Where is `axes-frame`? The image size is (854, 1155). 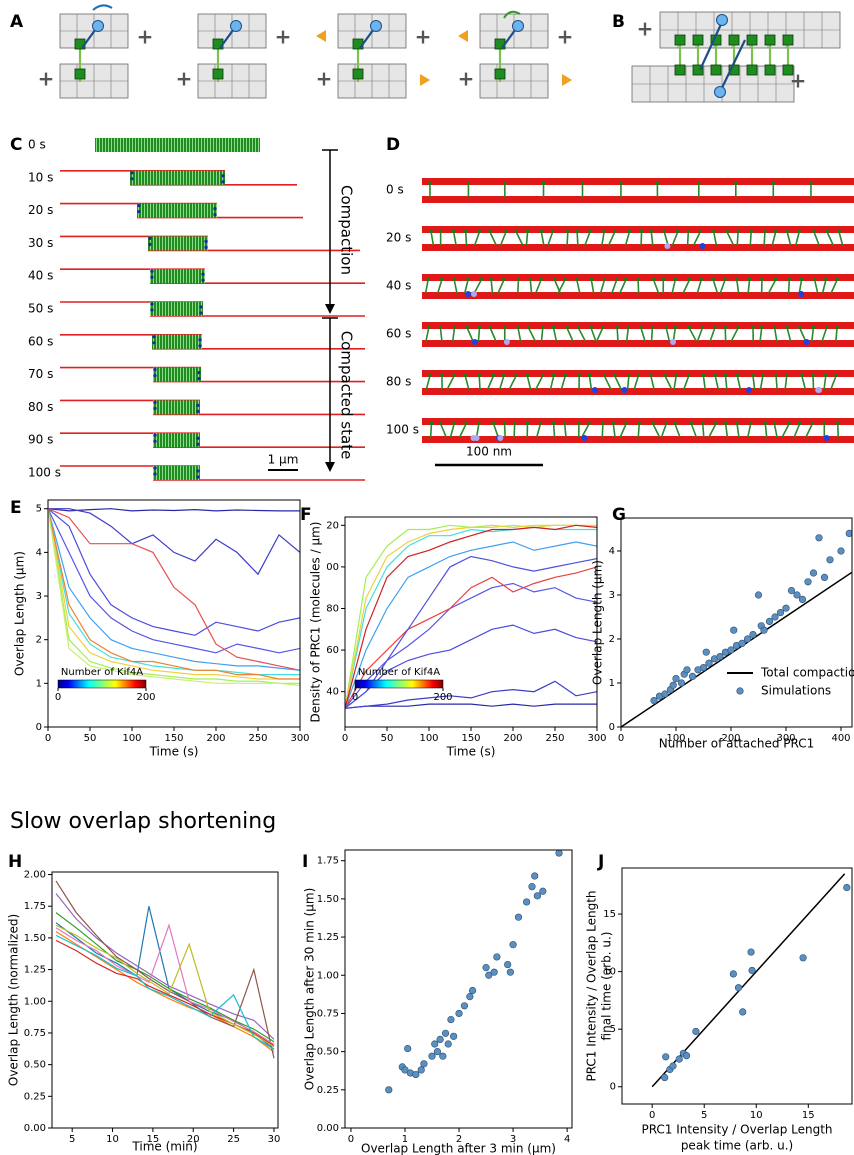 axes-frame is located at coordinates (736, 622).